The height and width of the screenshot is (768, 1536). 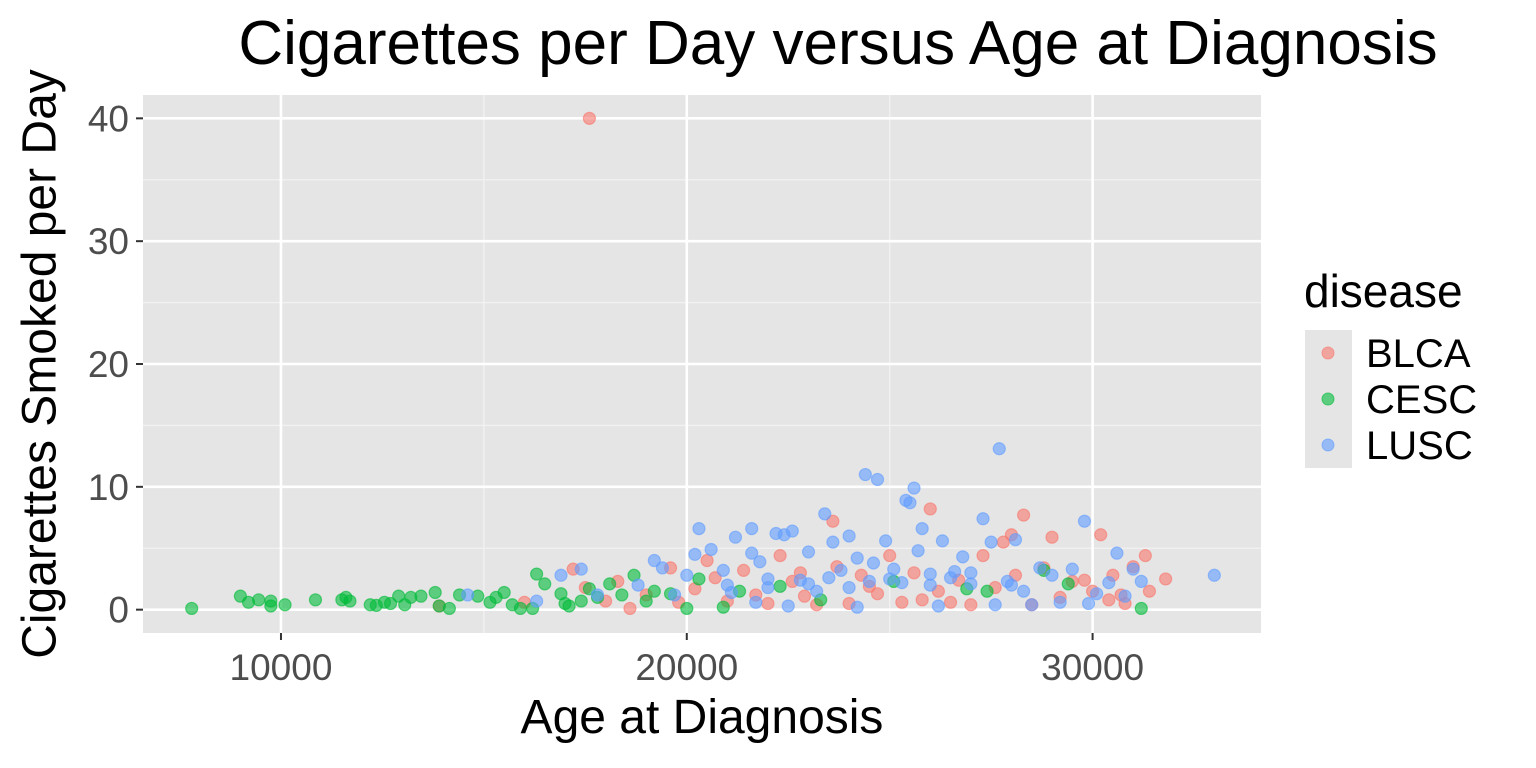 I want to click on x-tick-label: 30000, so click(x=1092, y=667).